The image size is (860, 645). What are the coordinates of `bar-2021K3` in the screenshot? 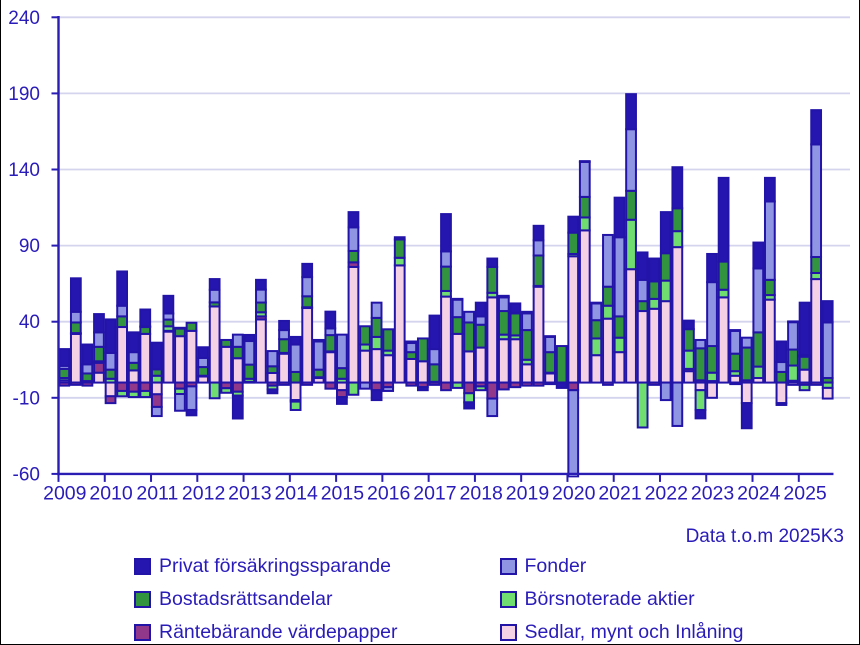 It's located at (642, 340).